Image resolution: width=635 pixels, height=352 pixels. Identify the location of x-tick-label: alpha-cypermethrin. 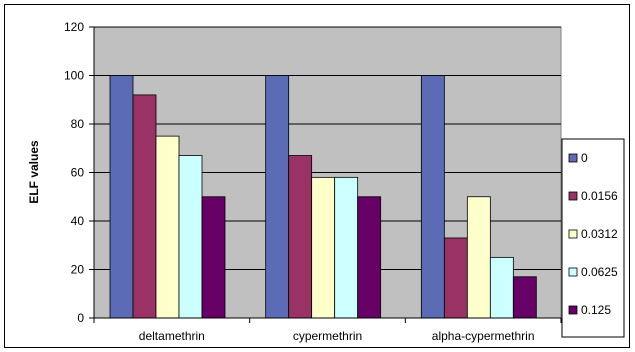
(483, 336).